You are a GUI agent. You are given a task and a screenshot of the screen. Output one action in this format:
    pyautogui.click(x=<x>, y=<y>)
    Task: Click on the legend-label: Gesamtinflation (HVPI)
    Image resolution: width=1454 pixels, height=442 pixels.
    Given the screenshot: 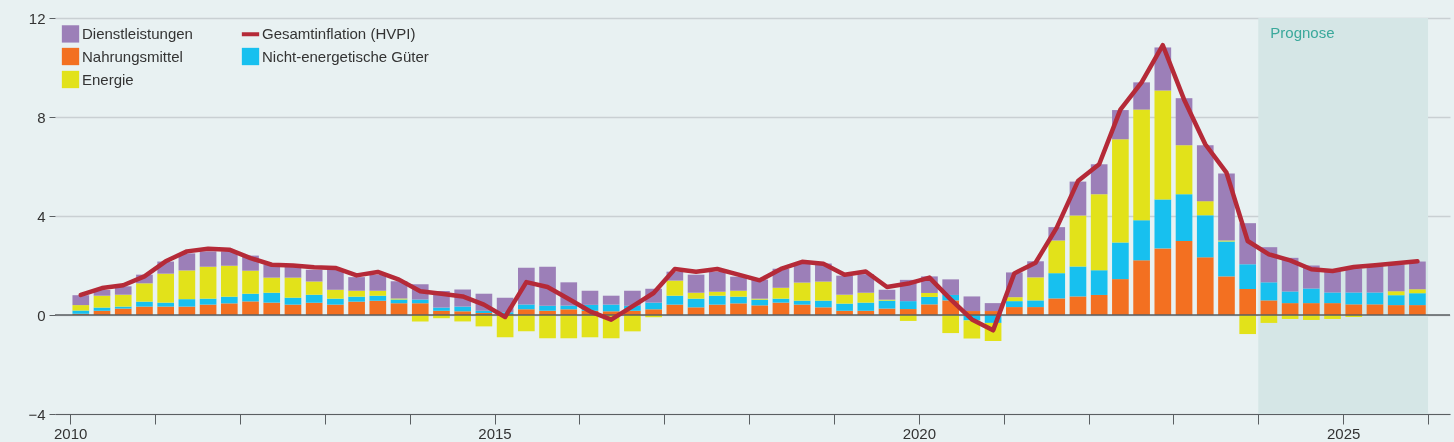 What is the action you would take?
    pyautogui.click(x=339, y=34)
    